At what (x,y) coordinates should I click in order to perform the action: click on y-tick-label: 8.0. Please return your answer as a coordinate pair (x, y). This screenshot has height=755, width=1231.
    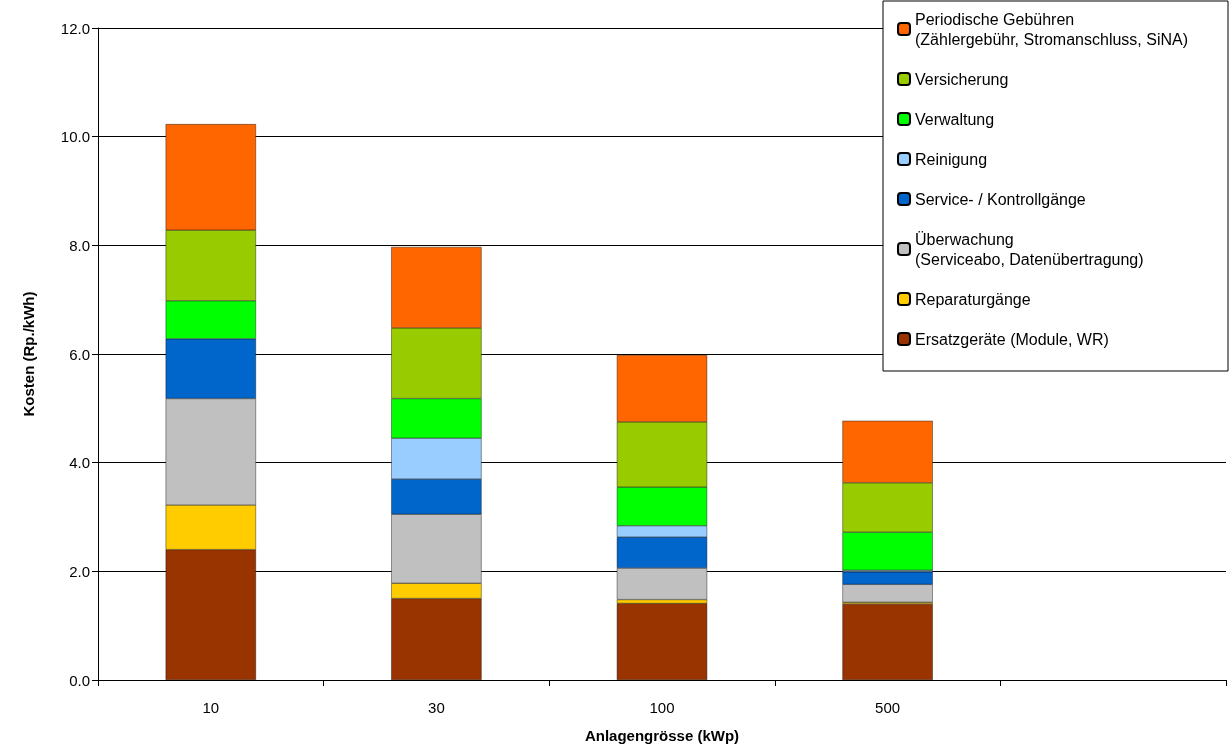
    Looking at the image, I should click on (79, 245).